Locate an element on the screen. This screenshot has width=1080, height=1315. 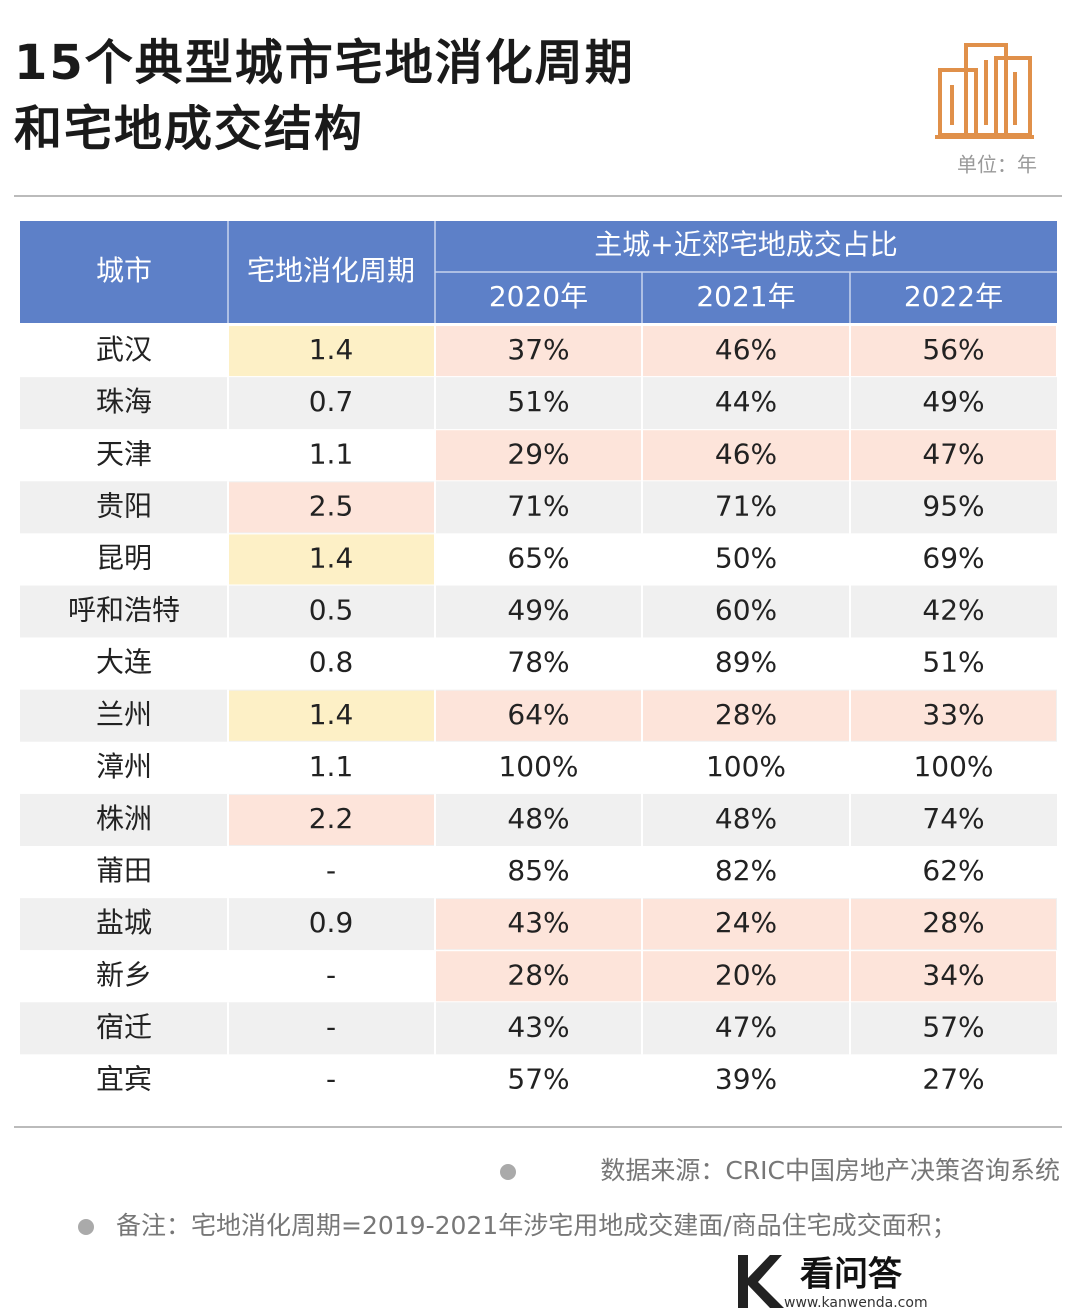
share: 50% is located at coordinates (746, 557).